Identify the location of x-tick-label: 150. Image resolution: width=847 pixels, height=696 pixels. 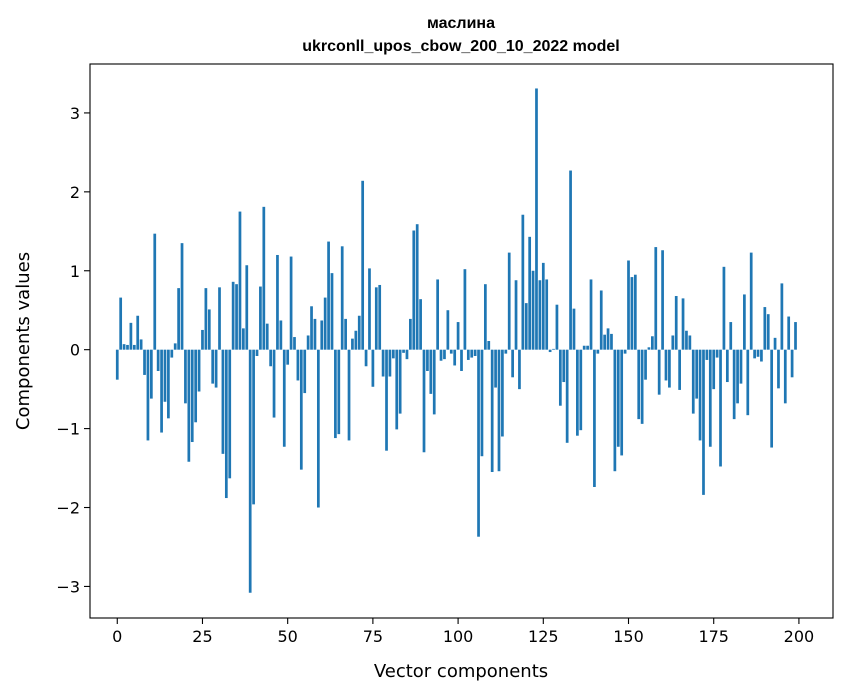
(628, 636).